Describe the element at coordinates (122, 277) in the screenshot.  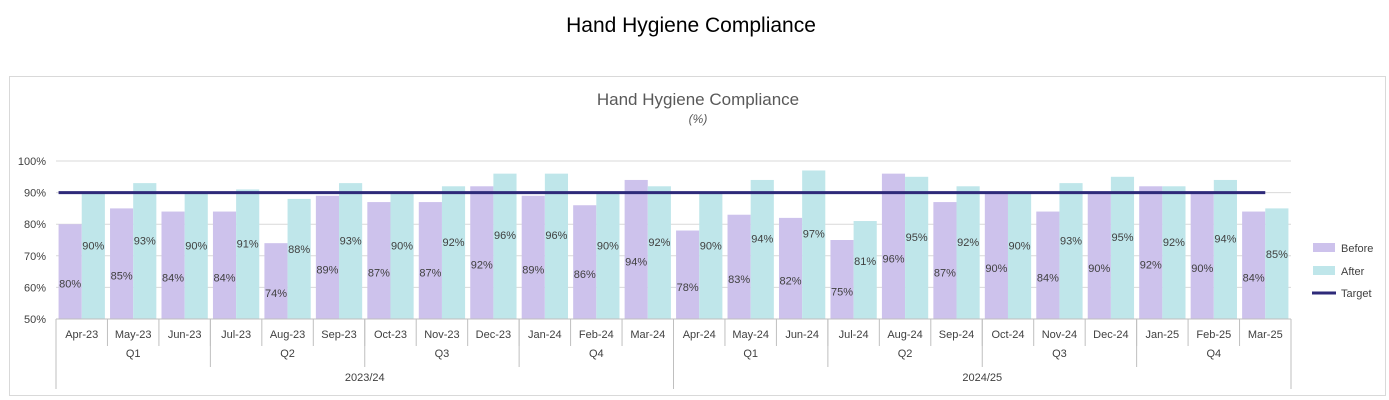
I see `data-label-before: 85%` at that location.